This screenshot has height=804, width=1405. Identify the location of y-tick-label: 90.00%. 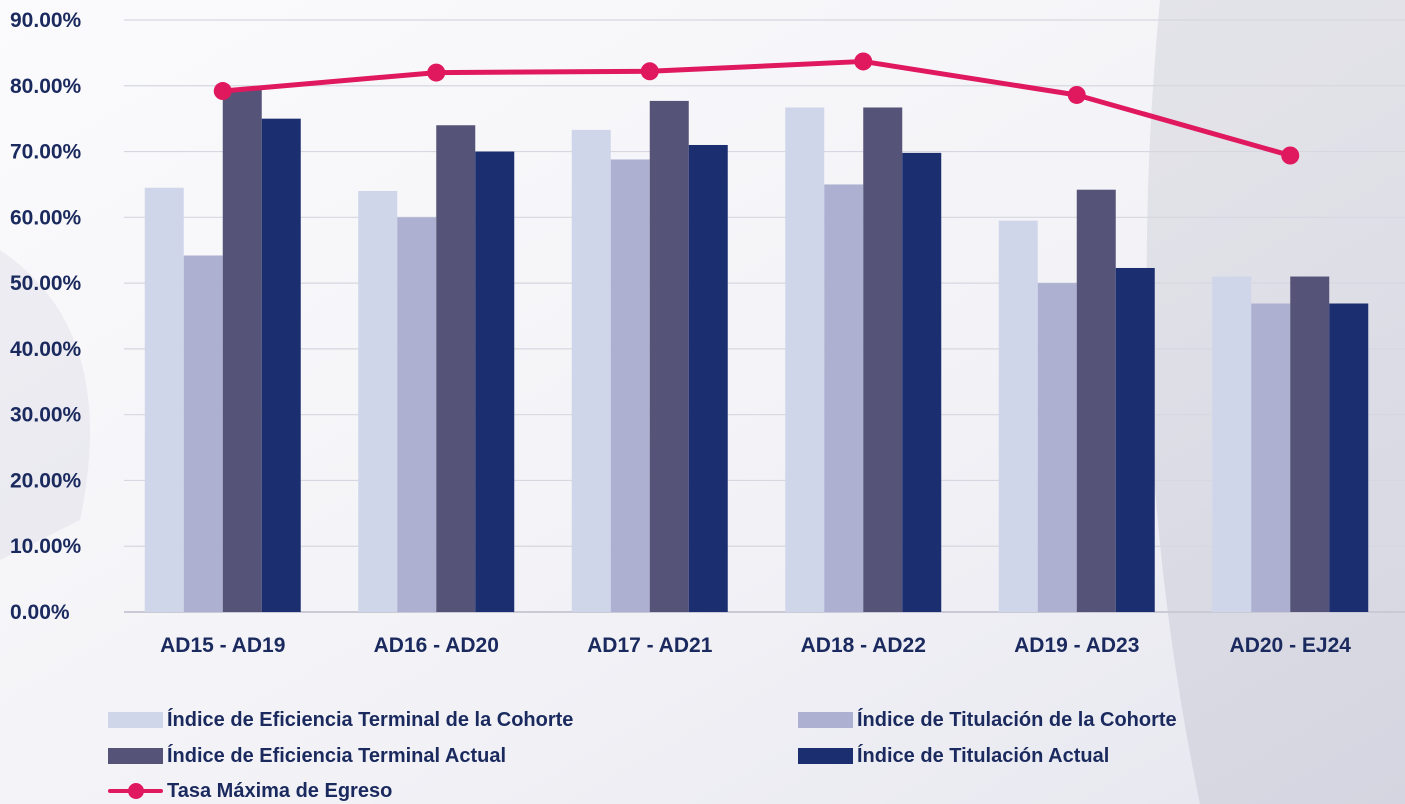
(46, 20).